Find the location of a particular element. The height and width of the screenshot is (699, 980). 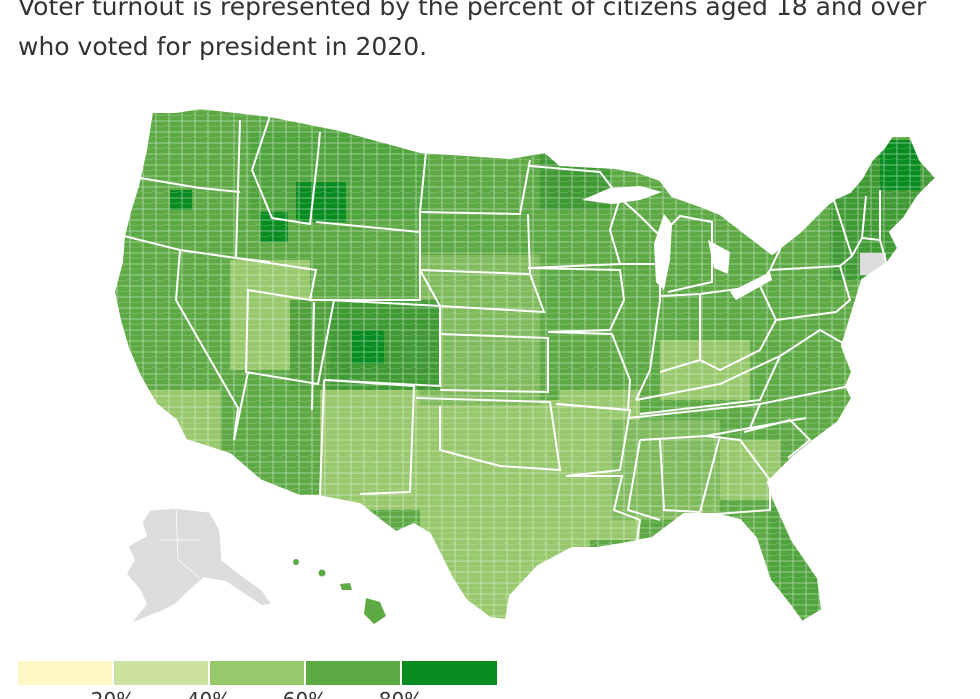

alaska-borough-lines is located at coordinates (180, 543).